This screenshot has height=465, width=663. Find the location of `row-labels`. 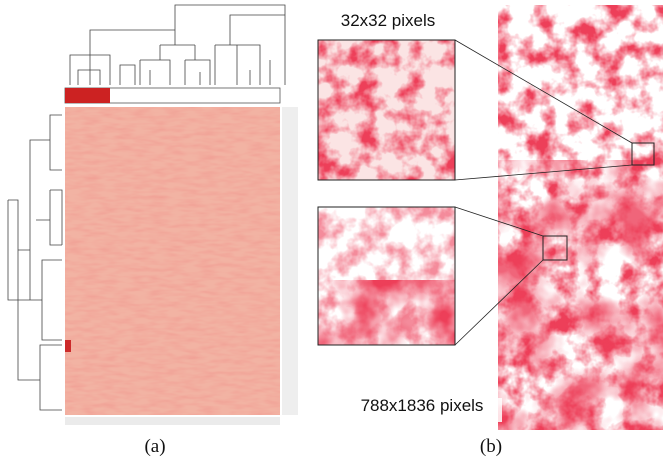

row-labels is located at coordinates (290, 261).